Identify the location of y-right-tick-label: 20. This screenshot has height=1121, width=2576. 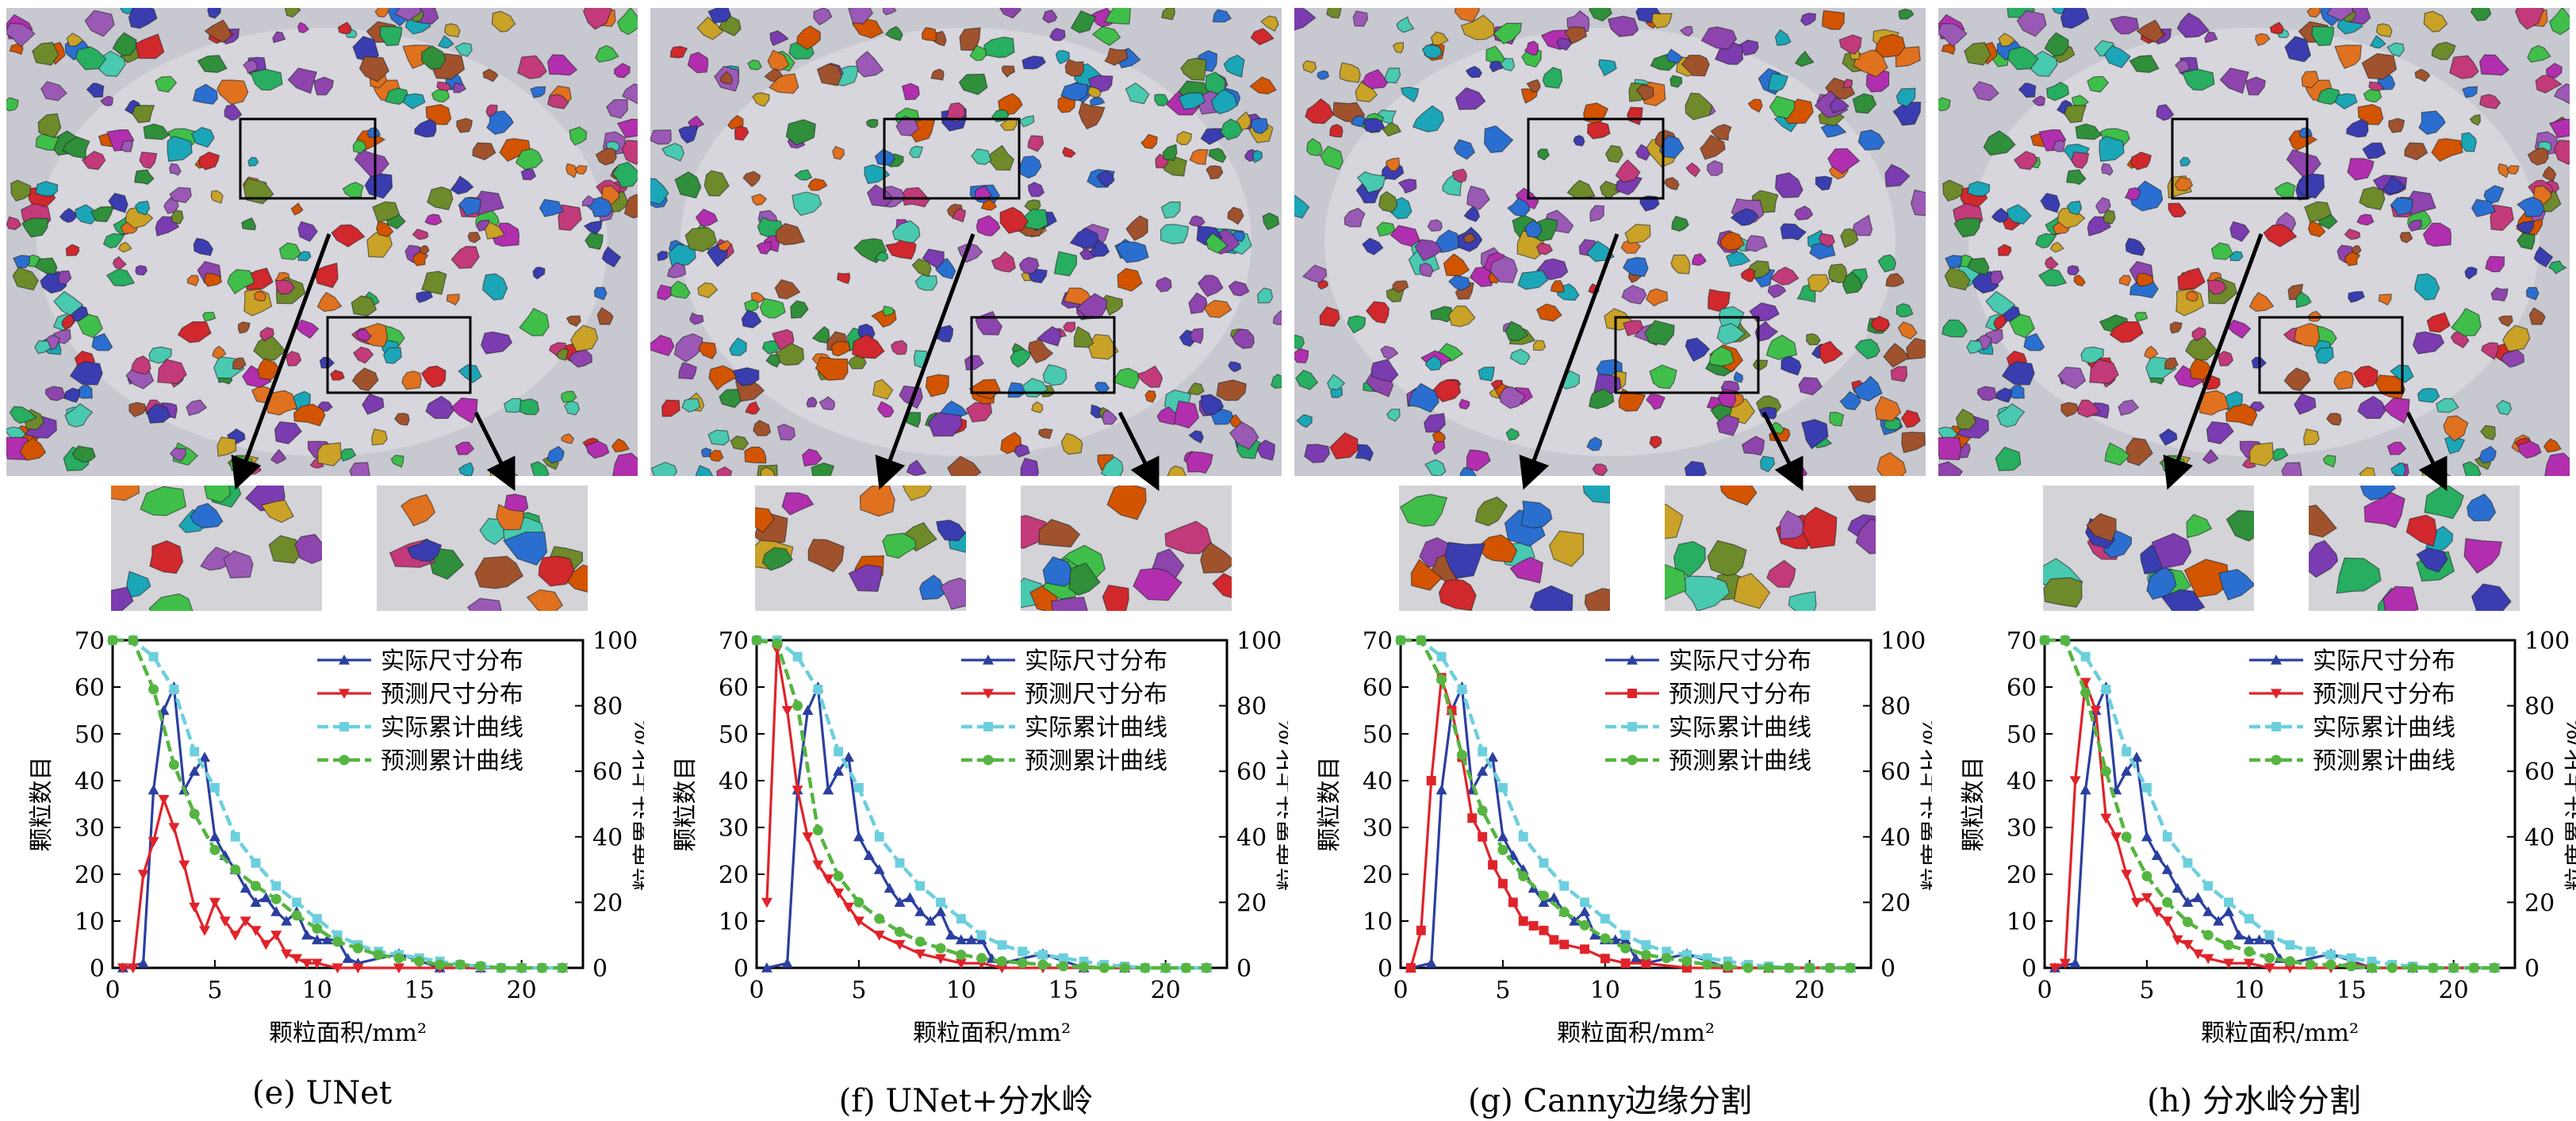
(1896, 903).